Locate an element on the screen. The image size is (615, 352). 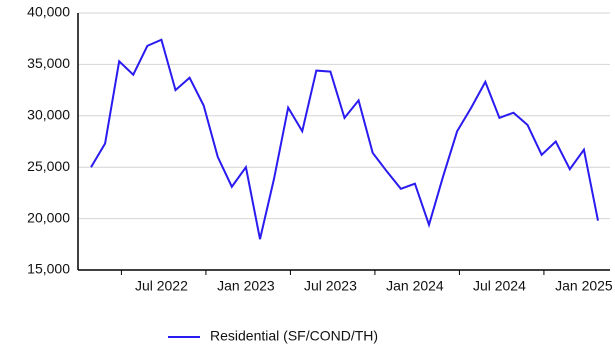
y-tick-label: 35,000 is located at coordinates (48, 63).